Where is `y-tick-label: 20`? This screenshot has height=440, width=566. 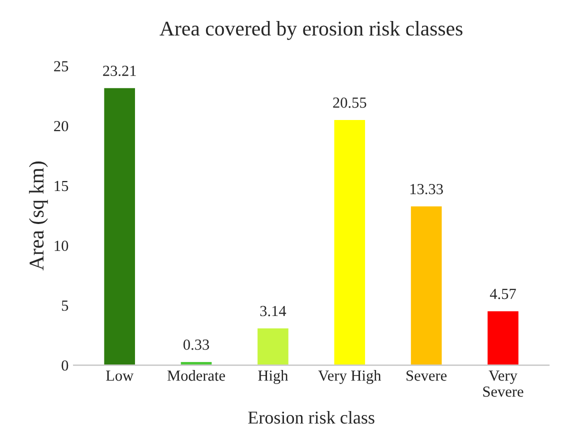
y-tick-label: 20 is located at coordinates (61, 126).